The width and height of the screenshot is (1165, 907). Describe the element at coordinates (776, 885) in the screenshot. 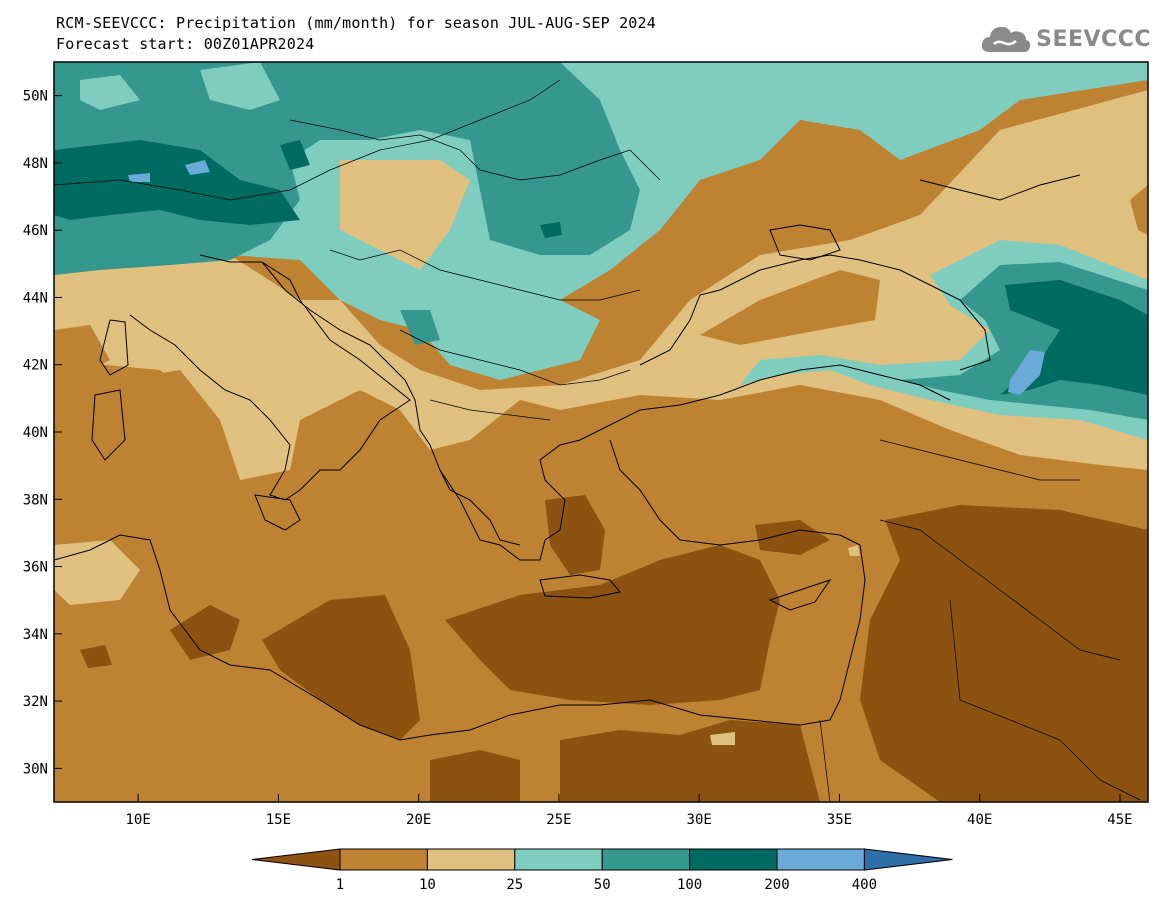

I see `colorbar-label: 200` at that location.